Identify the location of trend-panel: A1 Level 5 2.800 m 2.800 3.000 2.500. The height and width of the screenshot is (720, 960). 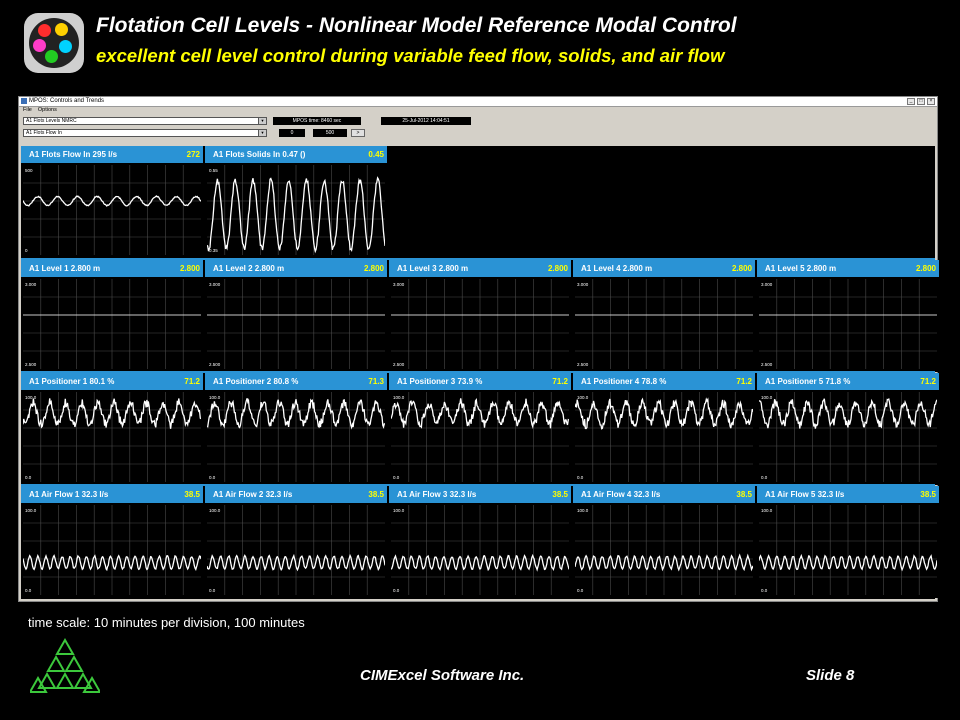
(848, 316).